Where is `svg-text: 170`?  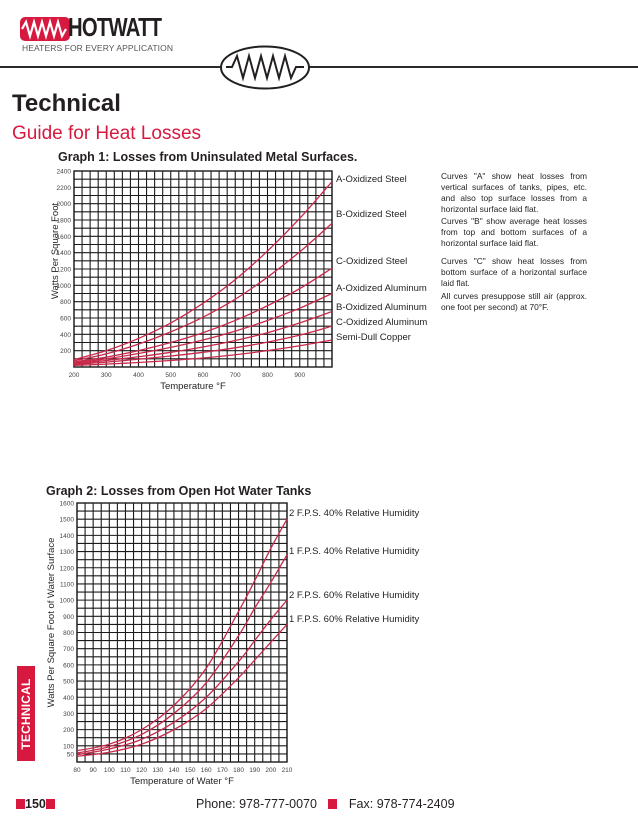 svg-text: 170 is located at coordinates (222, 770).